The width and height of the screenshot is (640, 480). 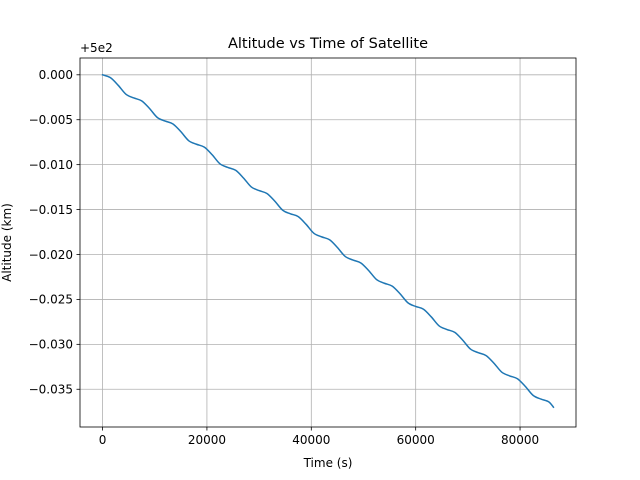 I want to click on x-tick-label: 20000, so click(x=207, y=440).